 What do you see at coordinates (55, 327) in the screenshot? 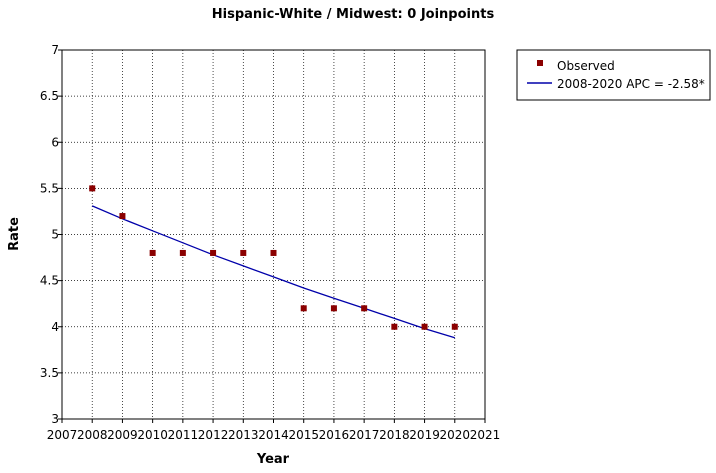
I see `y-tick-label: 4` at bounding box center [55, 327].